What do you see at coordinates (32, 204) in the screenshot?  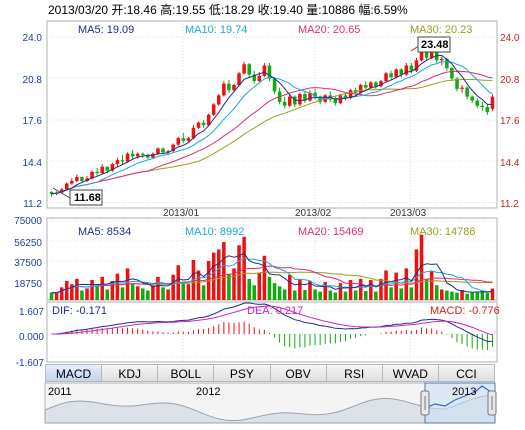 I see `price-left-tick: 11.2` at bounding box center [32, 204].